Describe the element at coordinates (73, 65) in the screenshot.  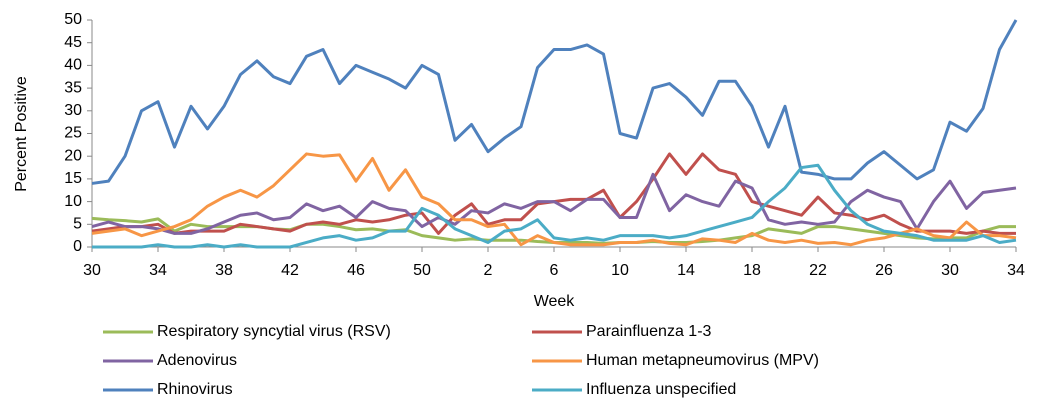
I see `y-tick-label: 40` at that location.